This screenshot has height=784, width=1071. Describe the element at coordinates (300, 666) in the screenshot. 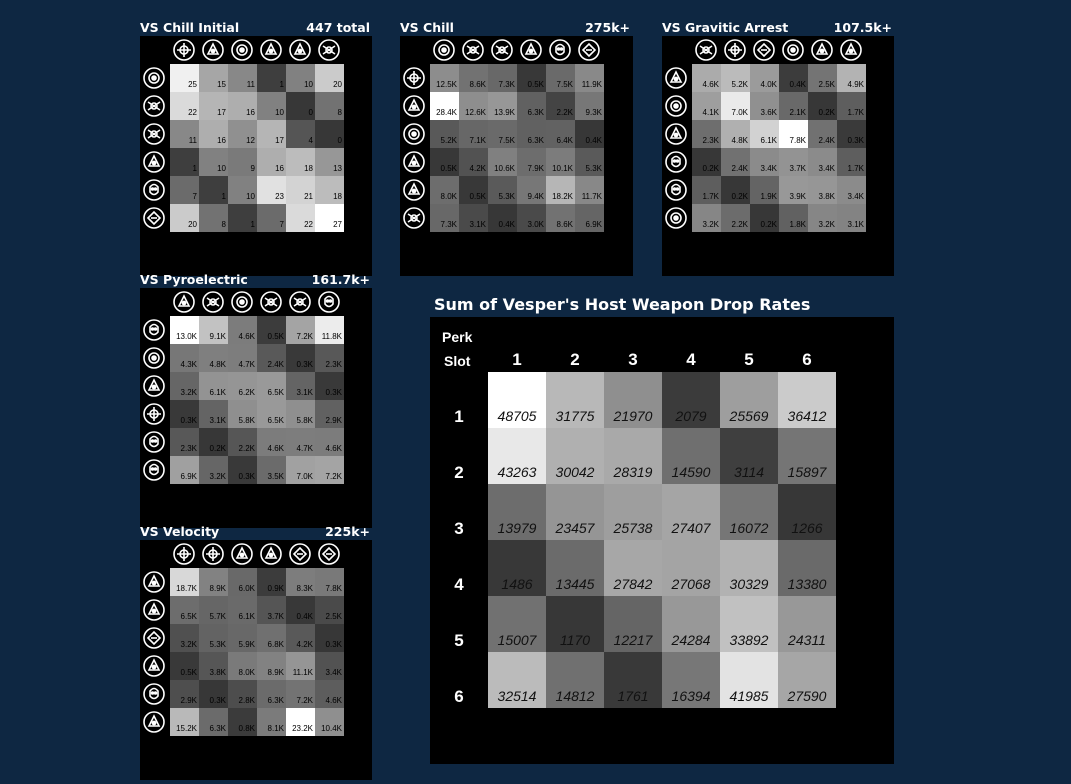

I see `heatmap-cell: 11.1K` at that location.